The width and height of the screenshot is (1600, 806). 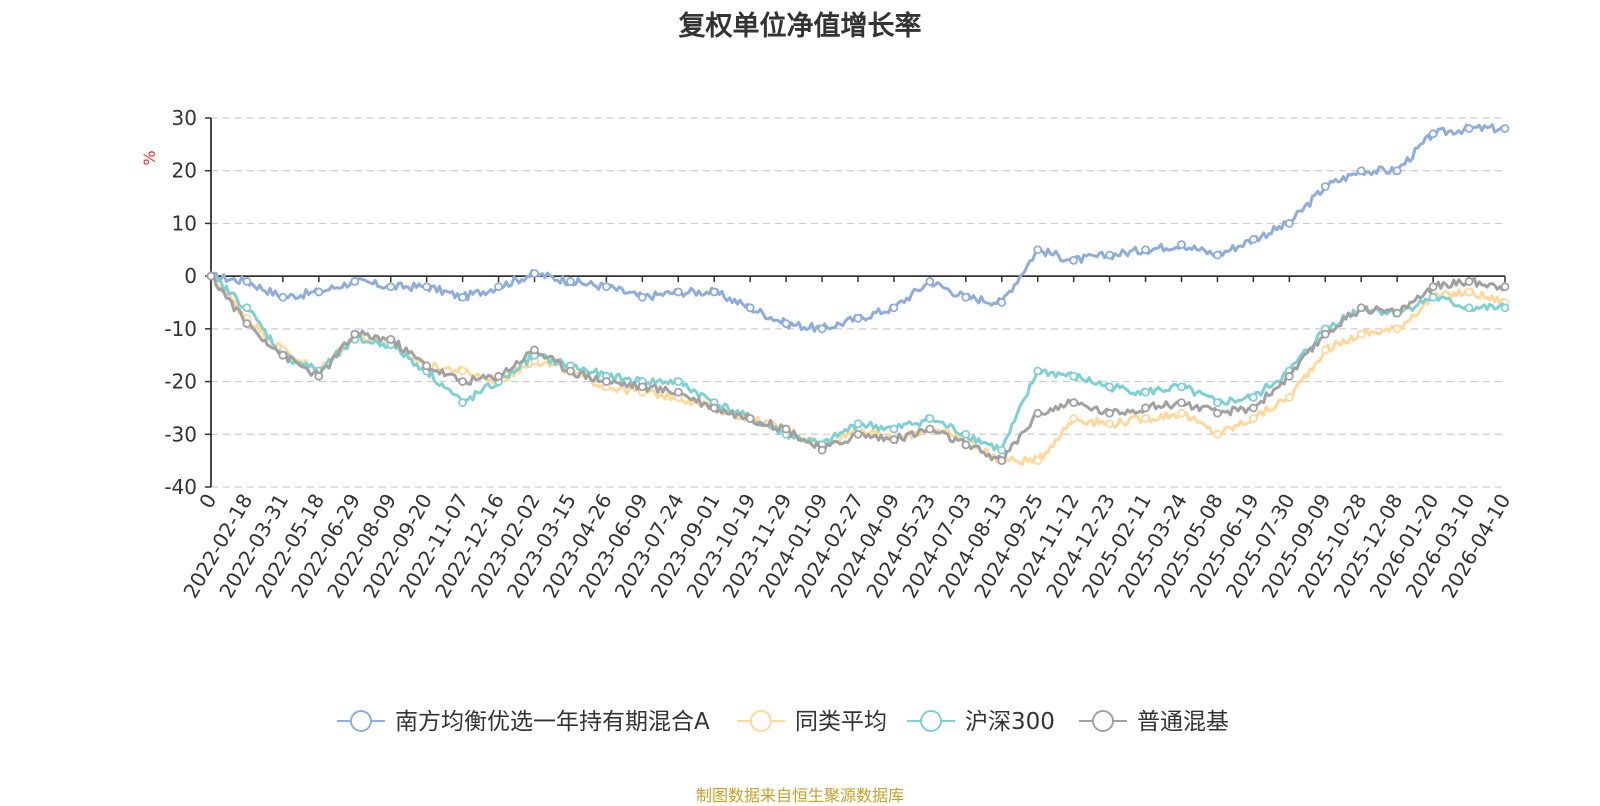 I want to click on legend-label: 南方均衡优选一年持有期混合A, so click(x=552, y=722).